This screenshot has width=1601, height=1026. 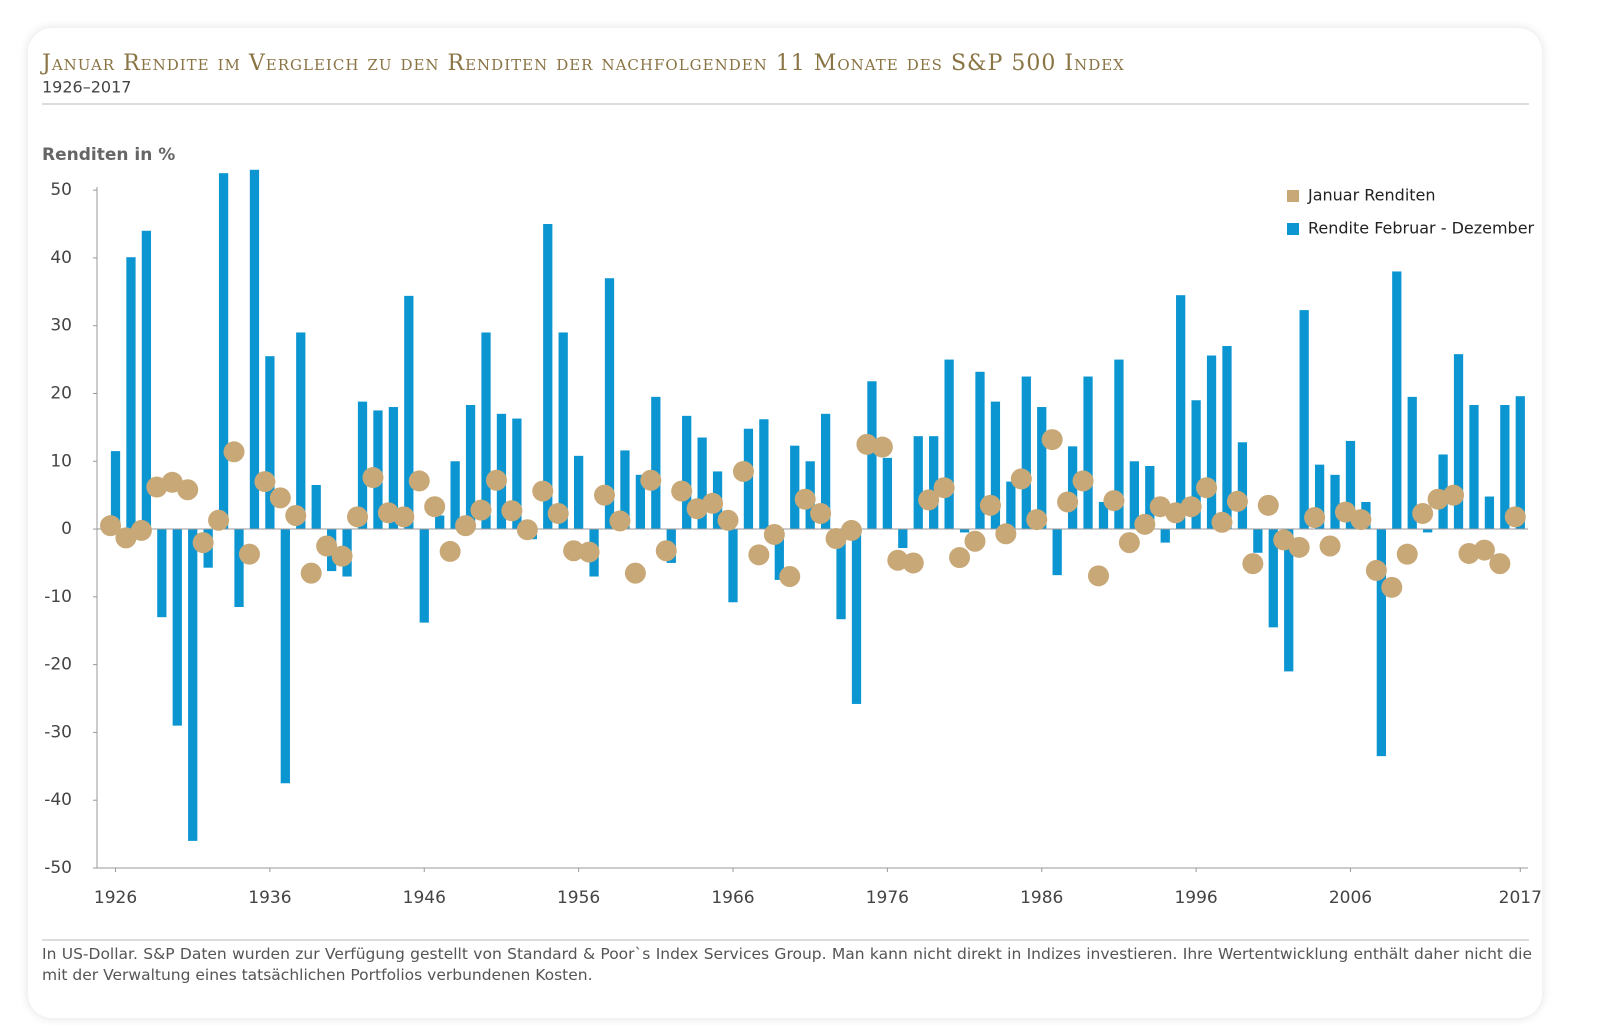 What do you see at coordinates (887, 898) in the screenshot?
I see `x-tick-label: 1976` at bounding box center [887, 898].